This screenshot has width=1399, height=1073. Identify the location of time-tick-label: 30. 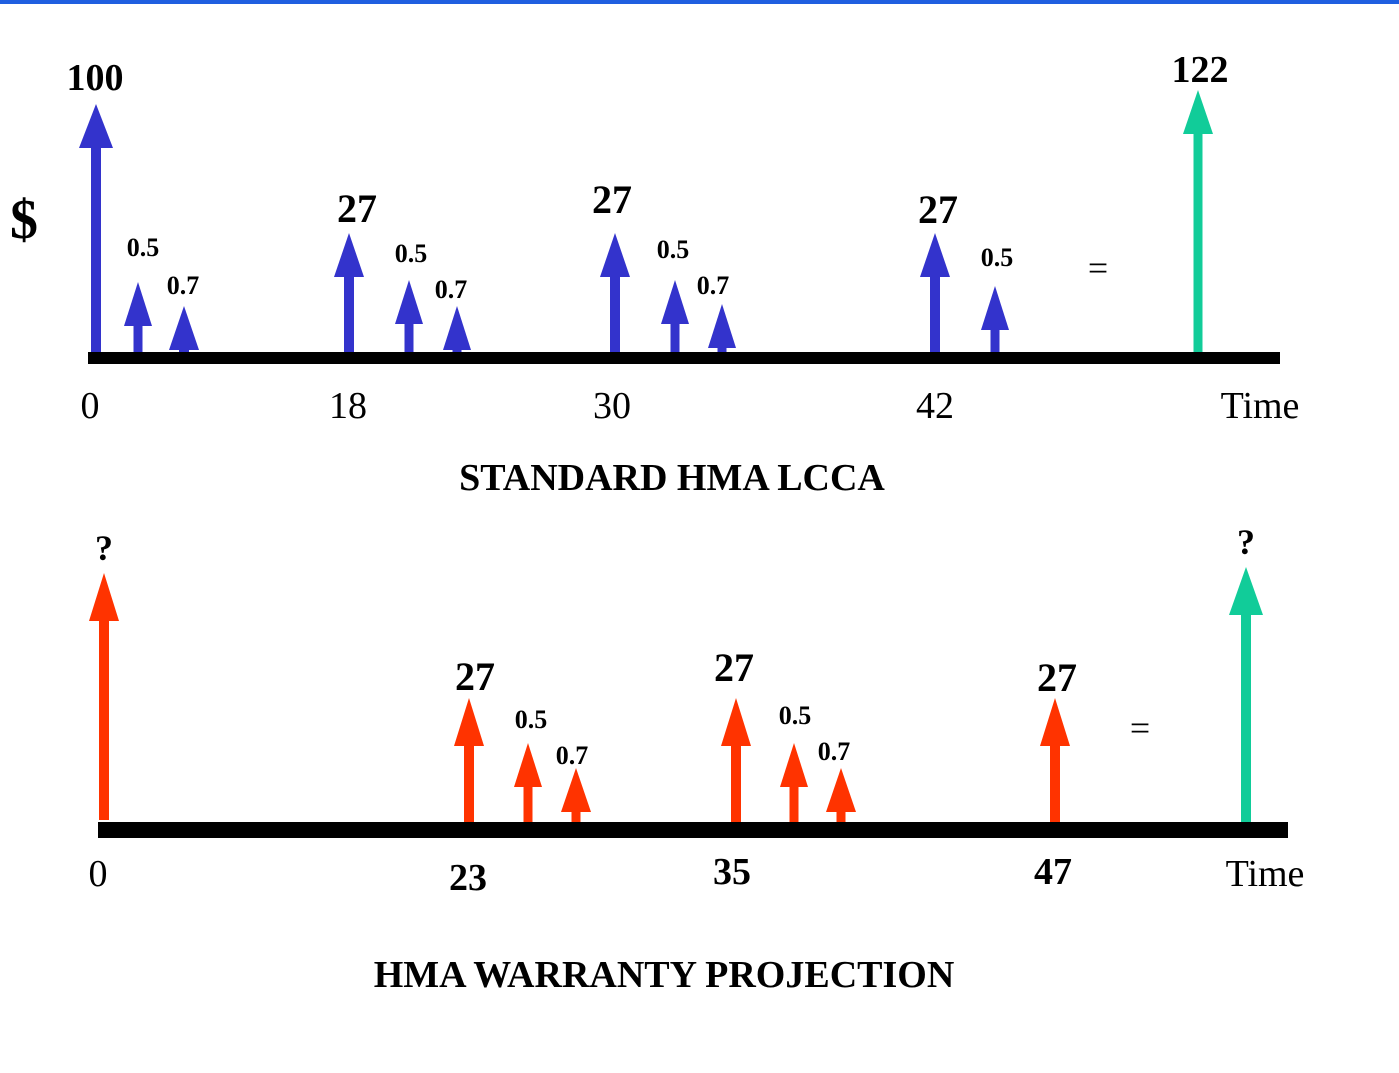
(612, 406).